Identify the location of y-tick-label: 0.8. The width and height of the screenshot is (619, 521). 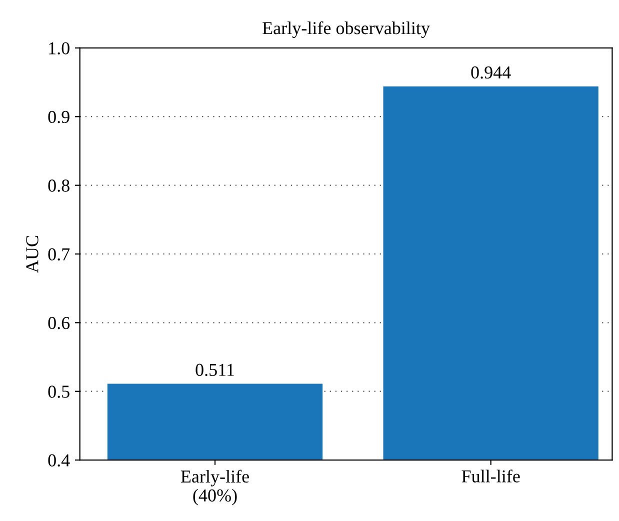
(59, 186).